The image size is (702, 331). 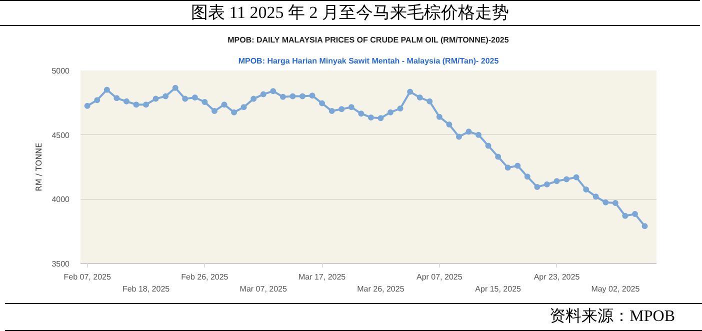 What do you see at coordinates (615, 289) in the screenshot?
I see `x-tick-label: May 02, 2025` at bounding box center [615, 289].